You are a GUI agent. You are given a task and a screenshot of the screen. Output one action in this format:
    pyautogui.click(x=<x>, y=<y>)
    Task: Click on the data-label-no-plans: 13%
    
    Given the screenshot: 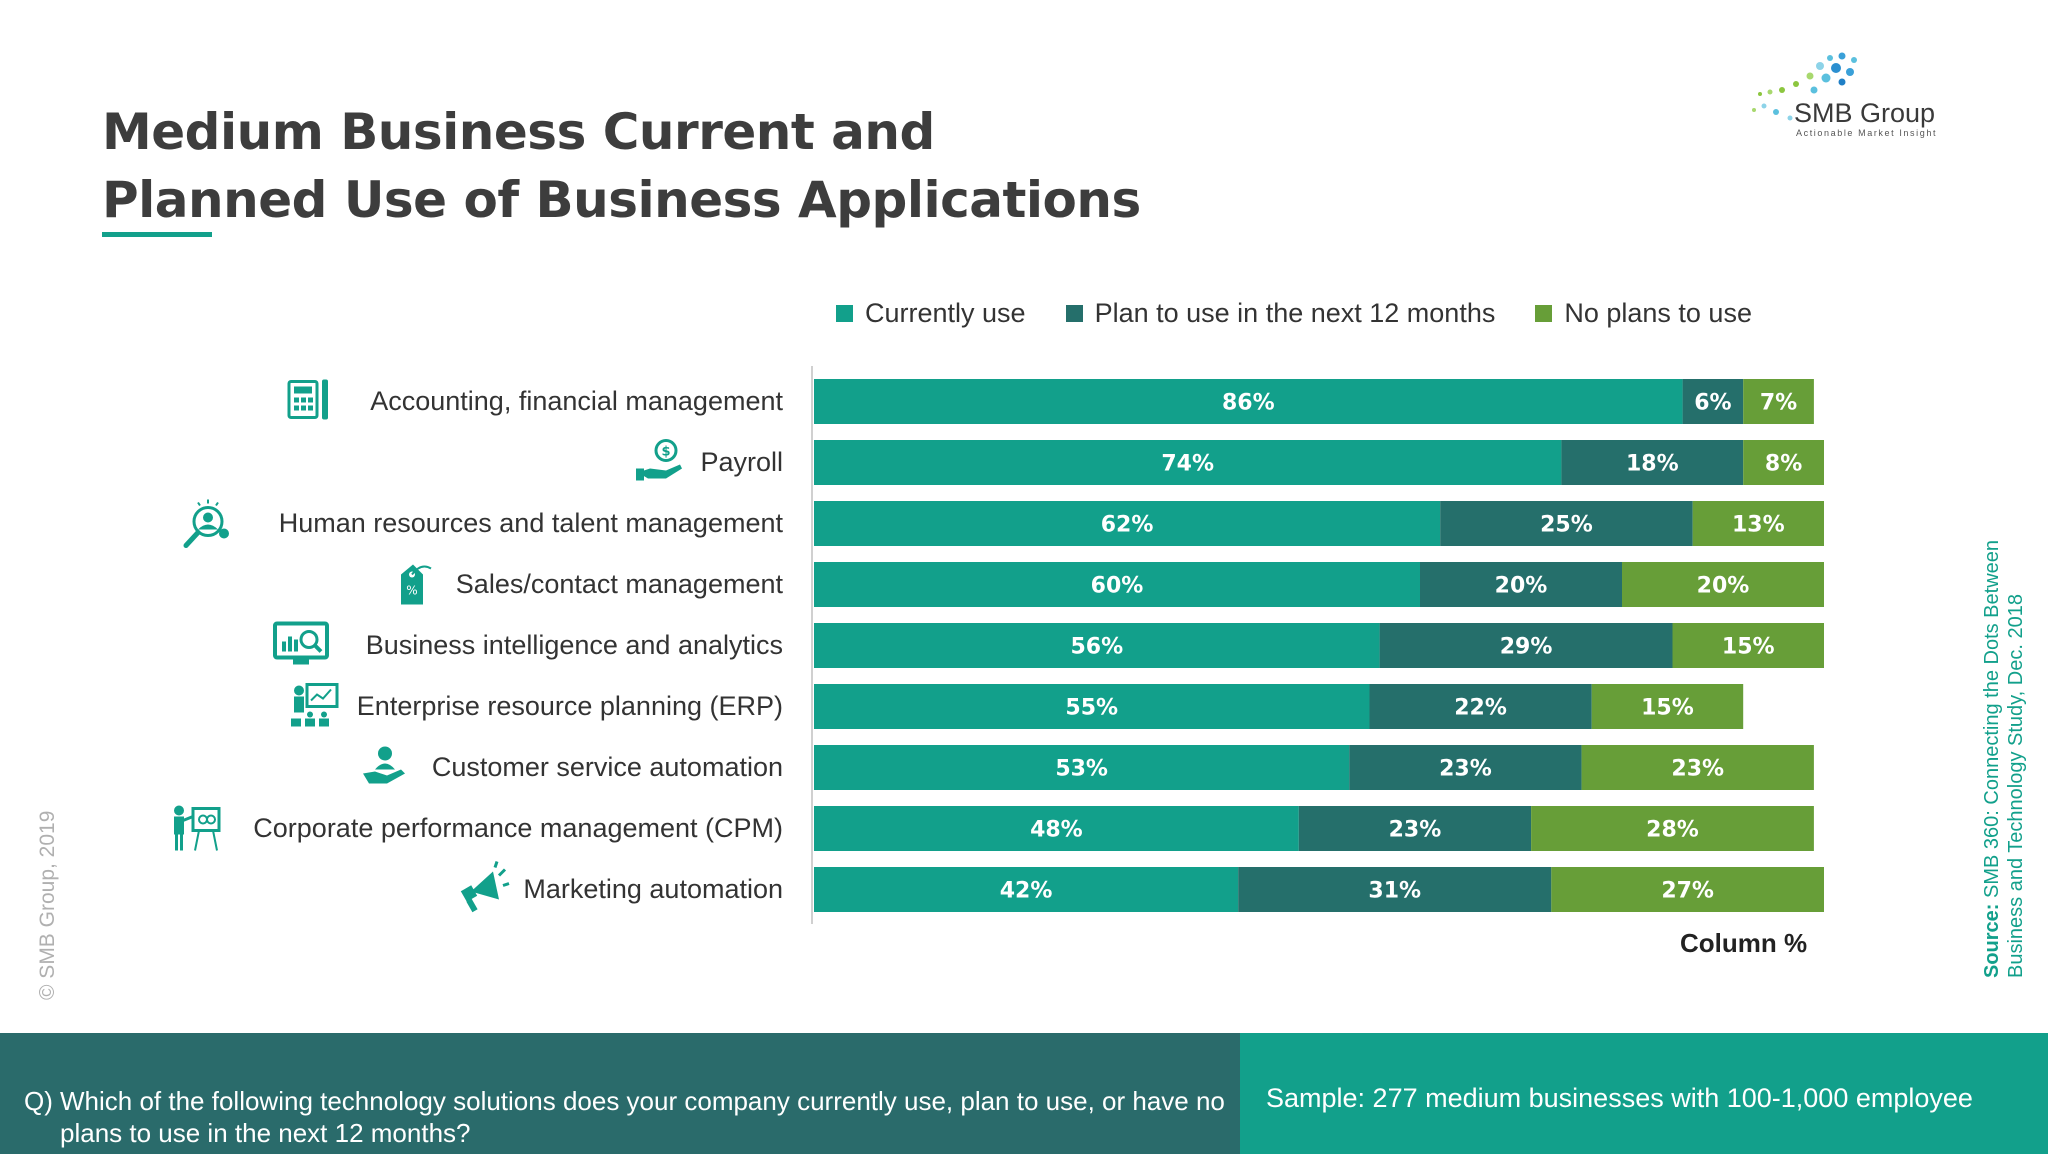 What is the action you would take?
    pyautogui.click(x=1758, y=525)
    